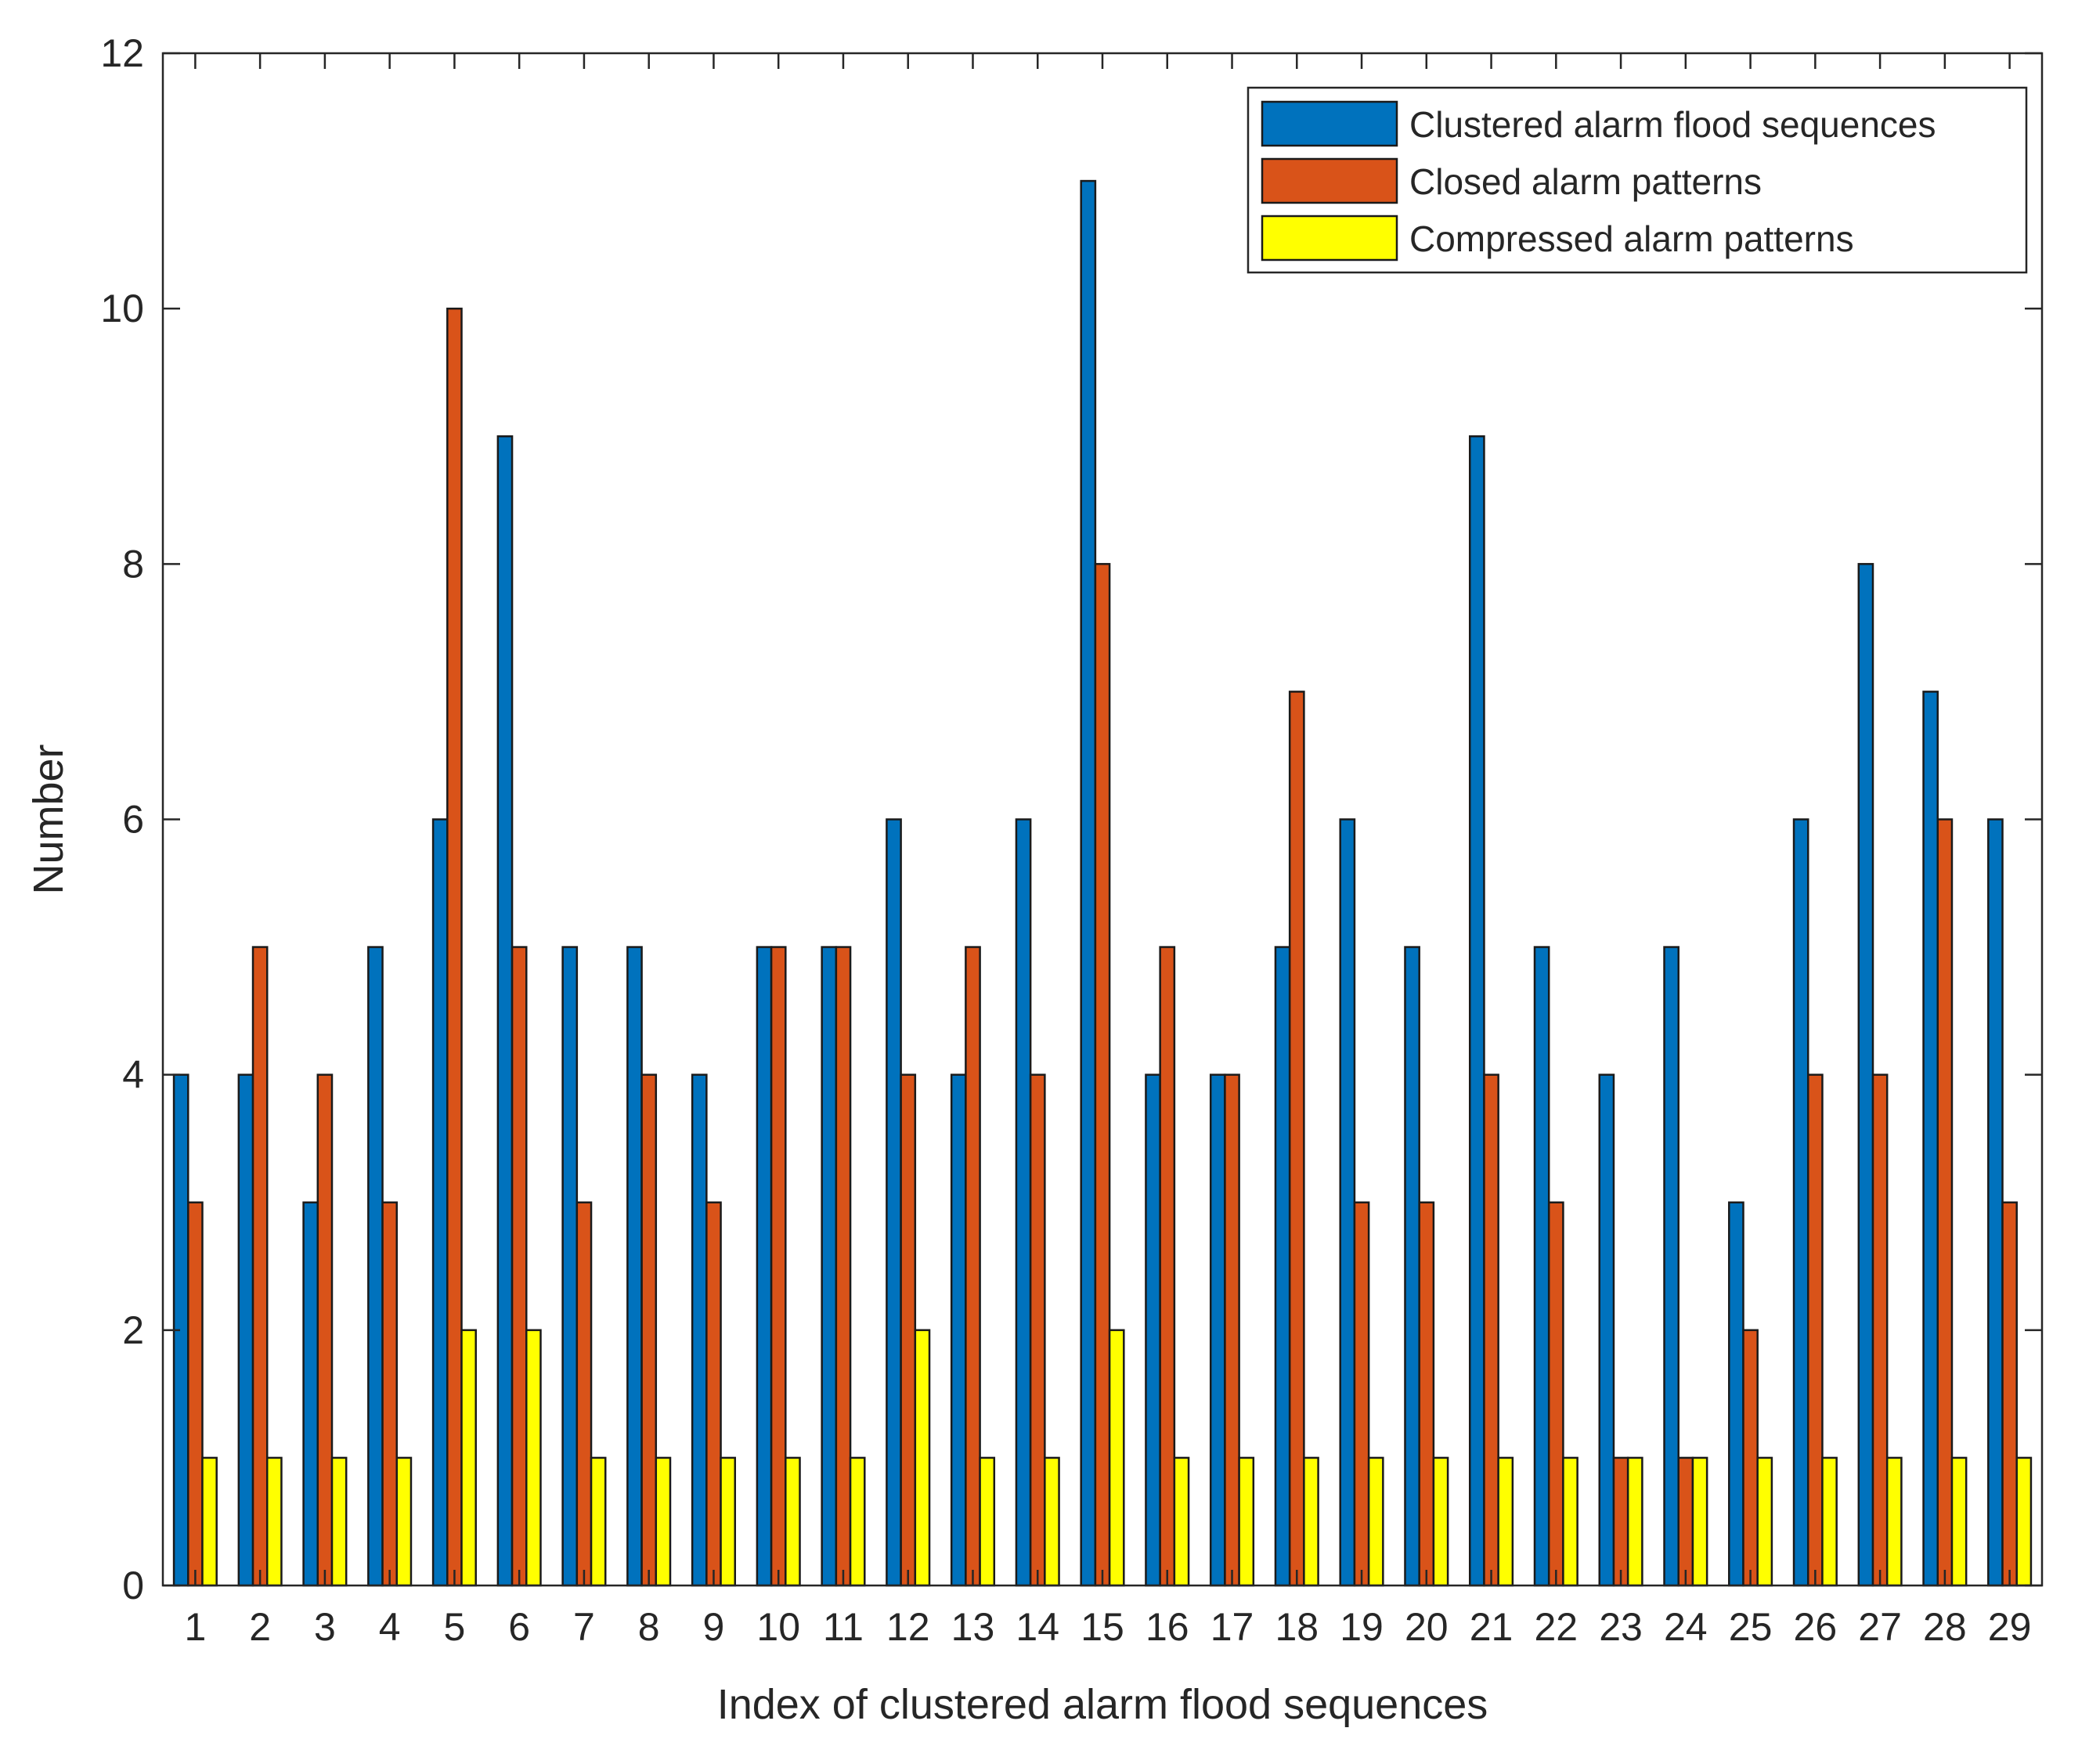  I want to click on x-tick-label: 11, so click(844, 1627).